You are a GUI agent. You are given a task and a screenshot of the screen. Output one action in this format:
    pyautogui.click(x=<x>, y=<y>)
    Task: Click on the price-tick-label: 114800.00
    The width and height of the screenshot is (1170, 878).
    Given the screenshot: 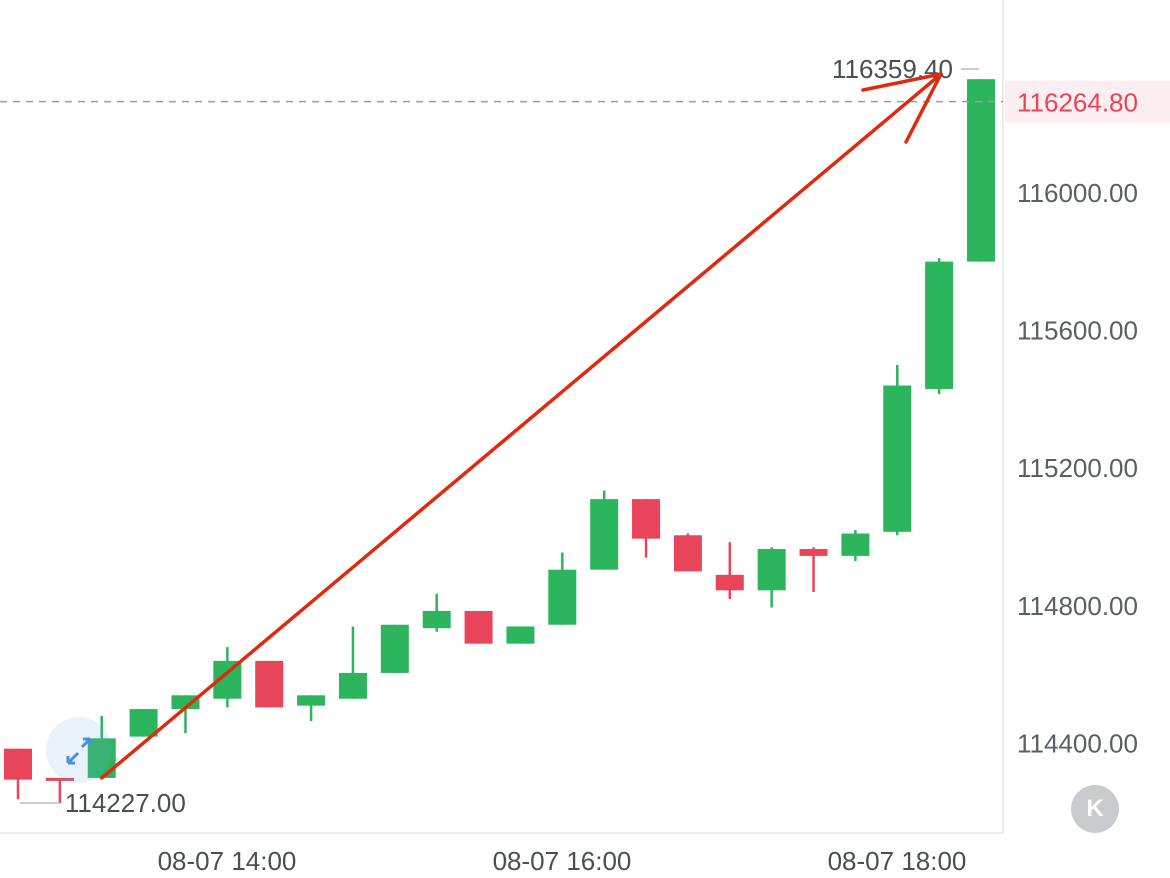 What is the action you would take?
    pyautogui.click(x=1077, y=606)
    